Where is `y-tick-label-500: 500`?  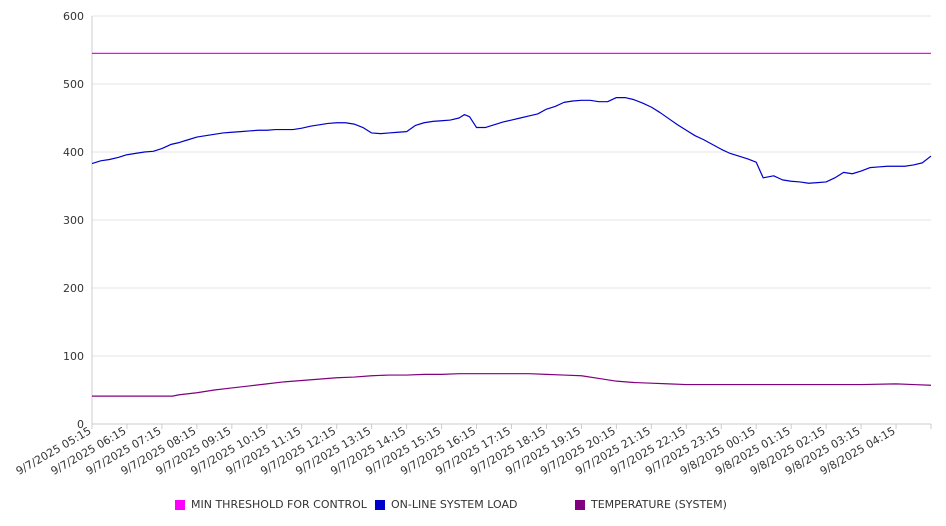 y-tick-label-500: 500 is located at coordinates (73, 84).